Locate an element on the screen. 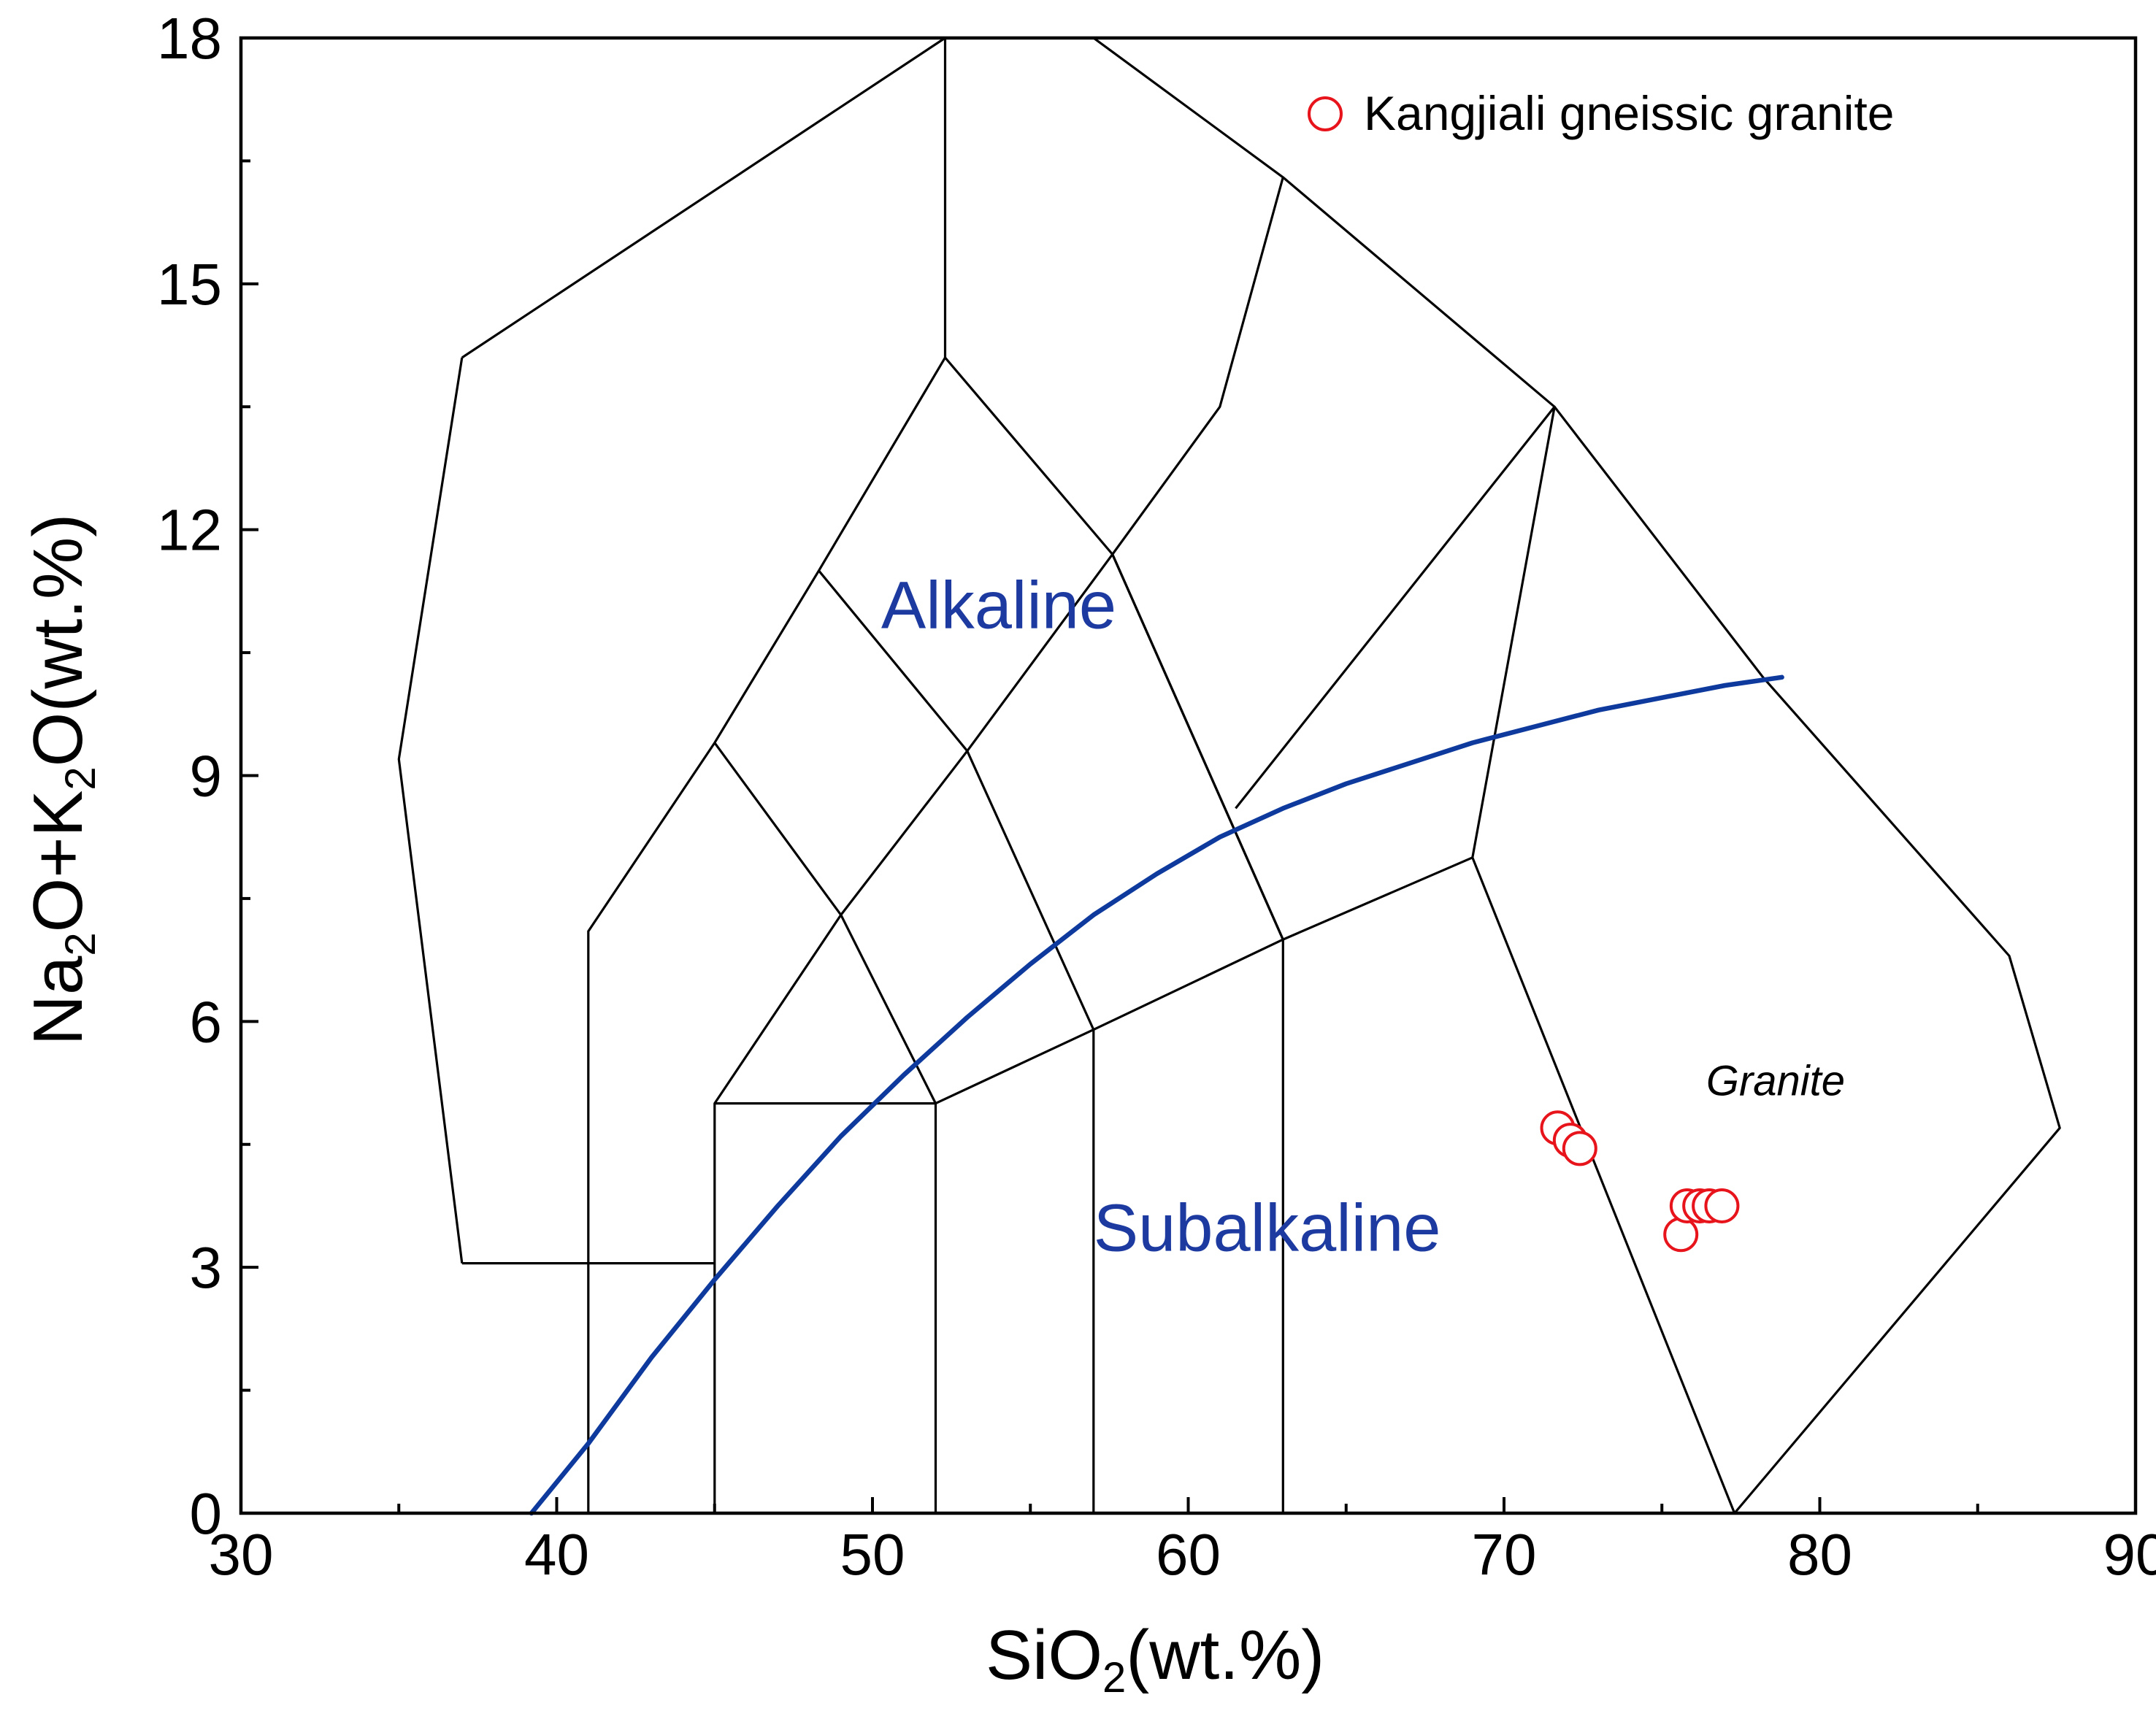 The height and width of the screenshot is (1711, 2156). x-tick-label: 90 is located at coordinates (2129, 1554).